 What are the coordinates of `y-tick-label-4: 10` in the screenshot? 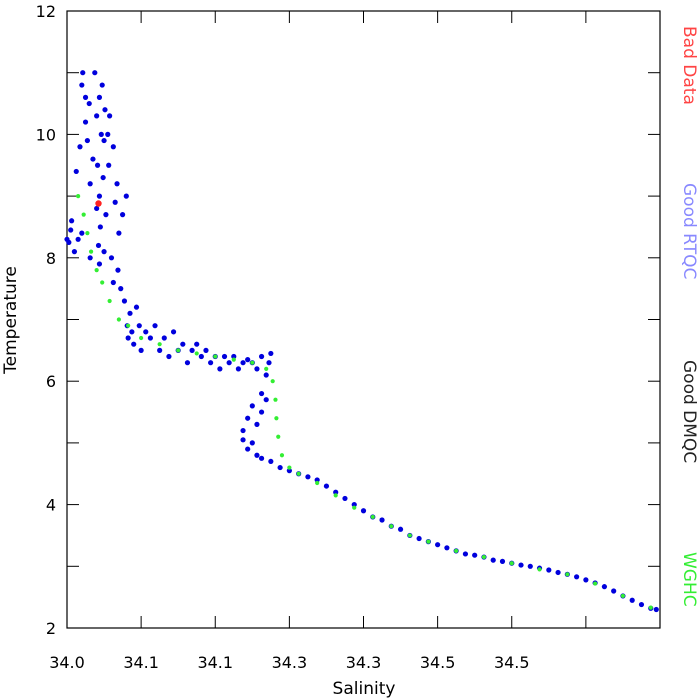 It's located at (46, 134).